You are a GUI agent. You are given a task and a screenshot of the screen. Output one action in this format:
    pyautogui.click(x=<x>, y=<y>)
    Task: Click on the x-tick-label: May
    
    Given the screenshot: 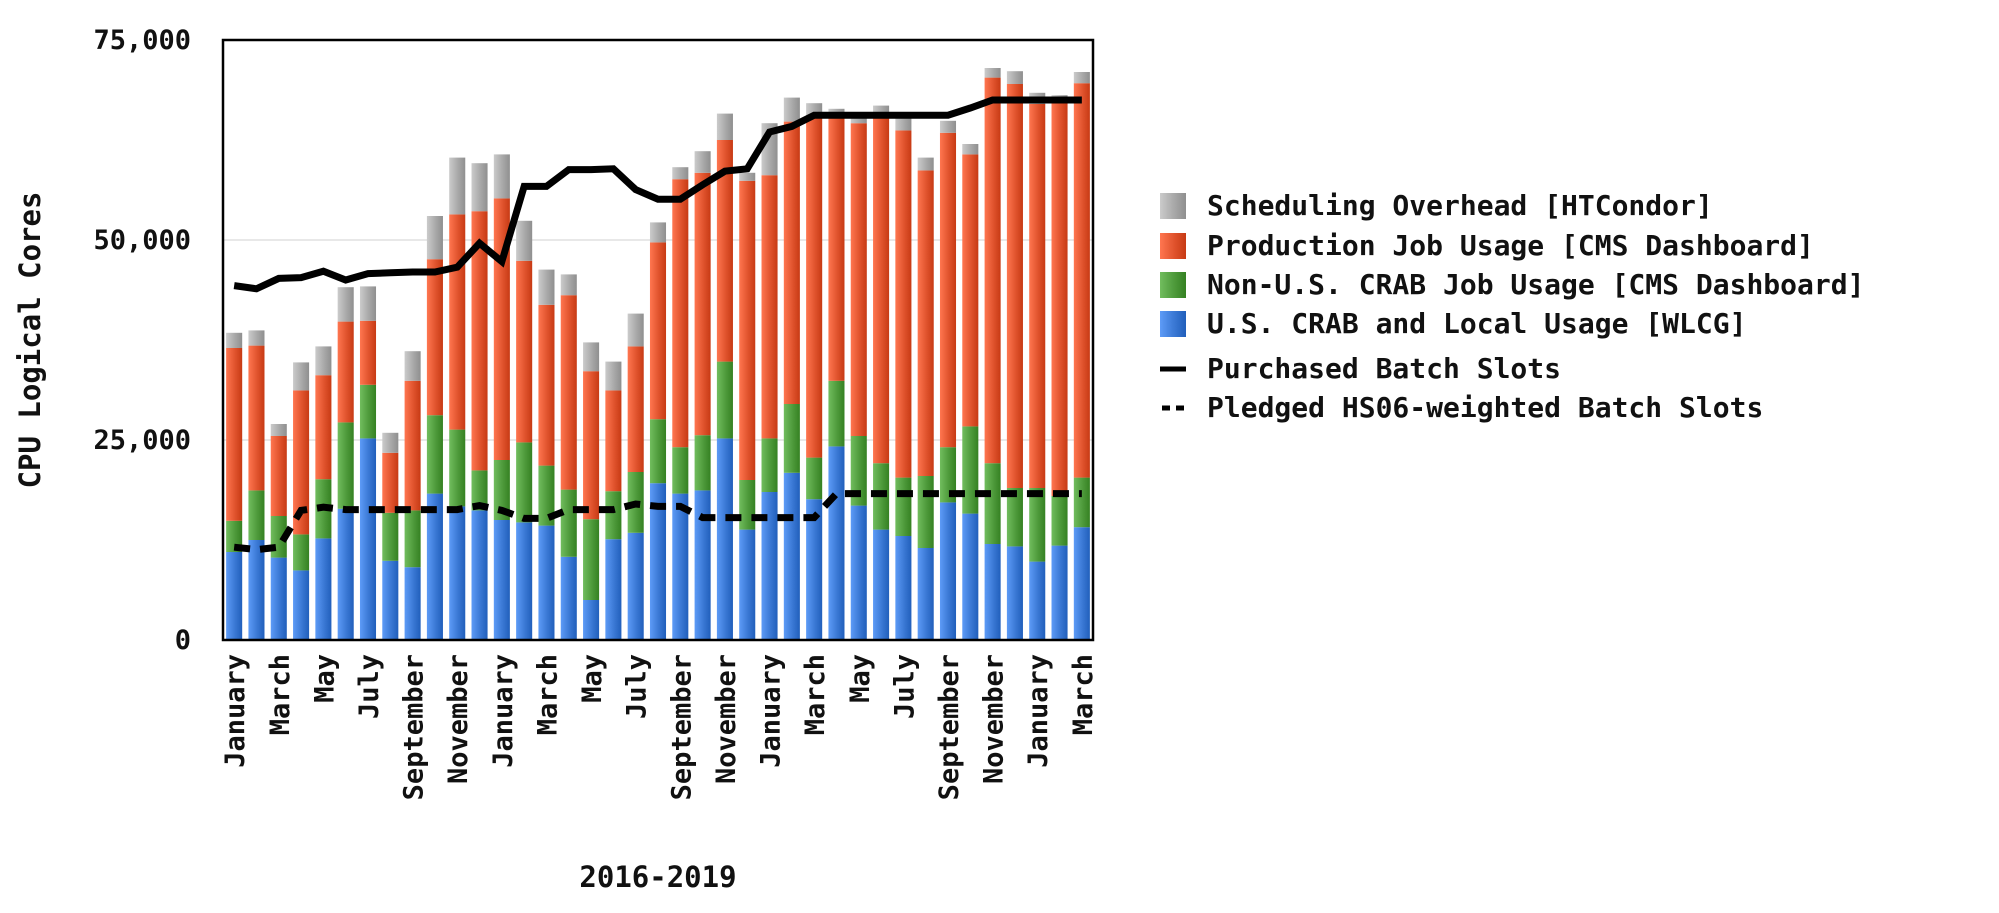 What is the action you would take?
    pyautogui.click(x=860, y=678)
    